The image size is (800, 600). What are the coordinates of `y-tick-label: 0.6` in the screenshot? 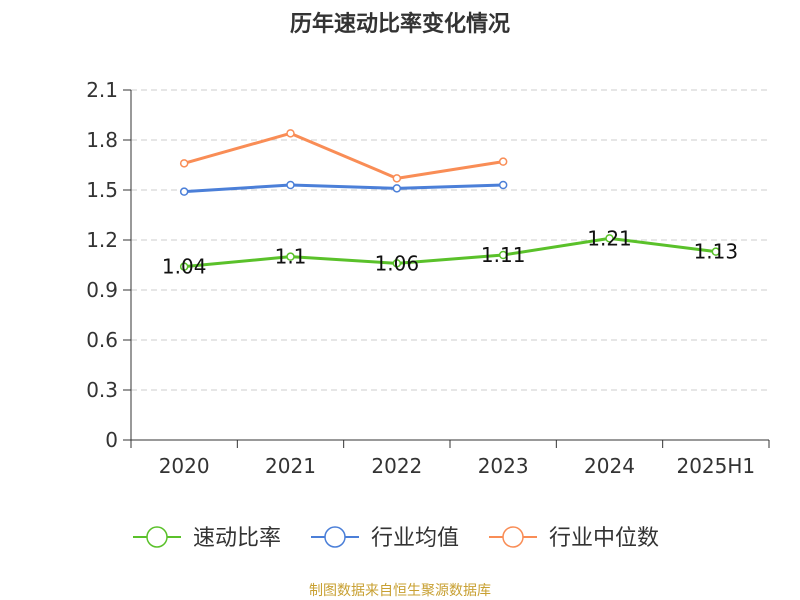 It's located at (102, 340).